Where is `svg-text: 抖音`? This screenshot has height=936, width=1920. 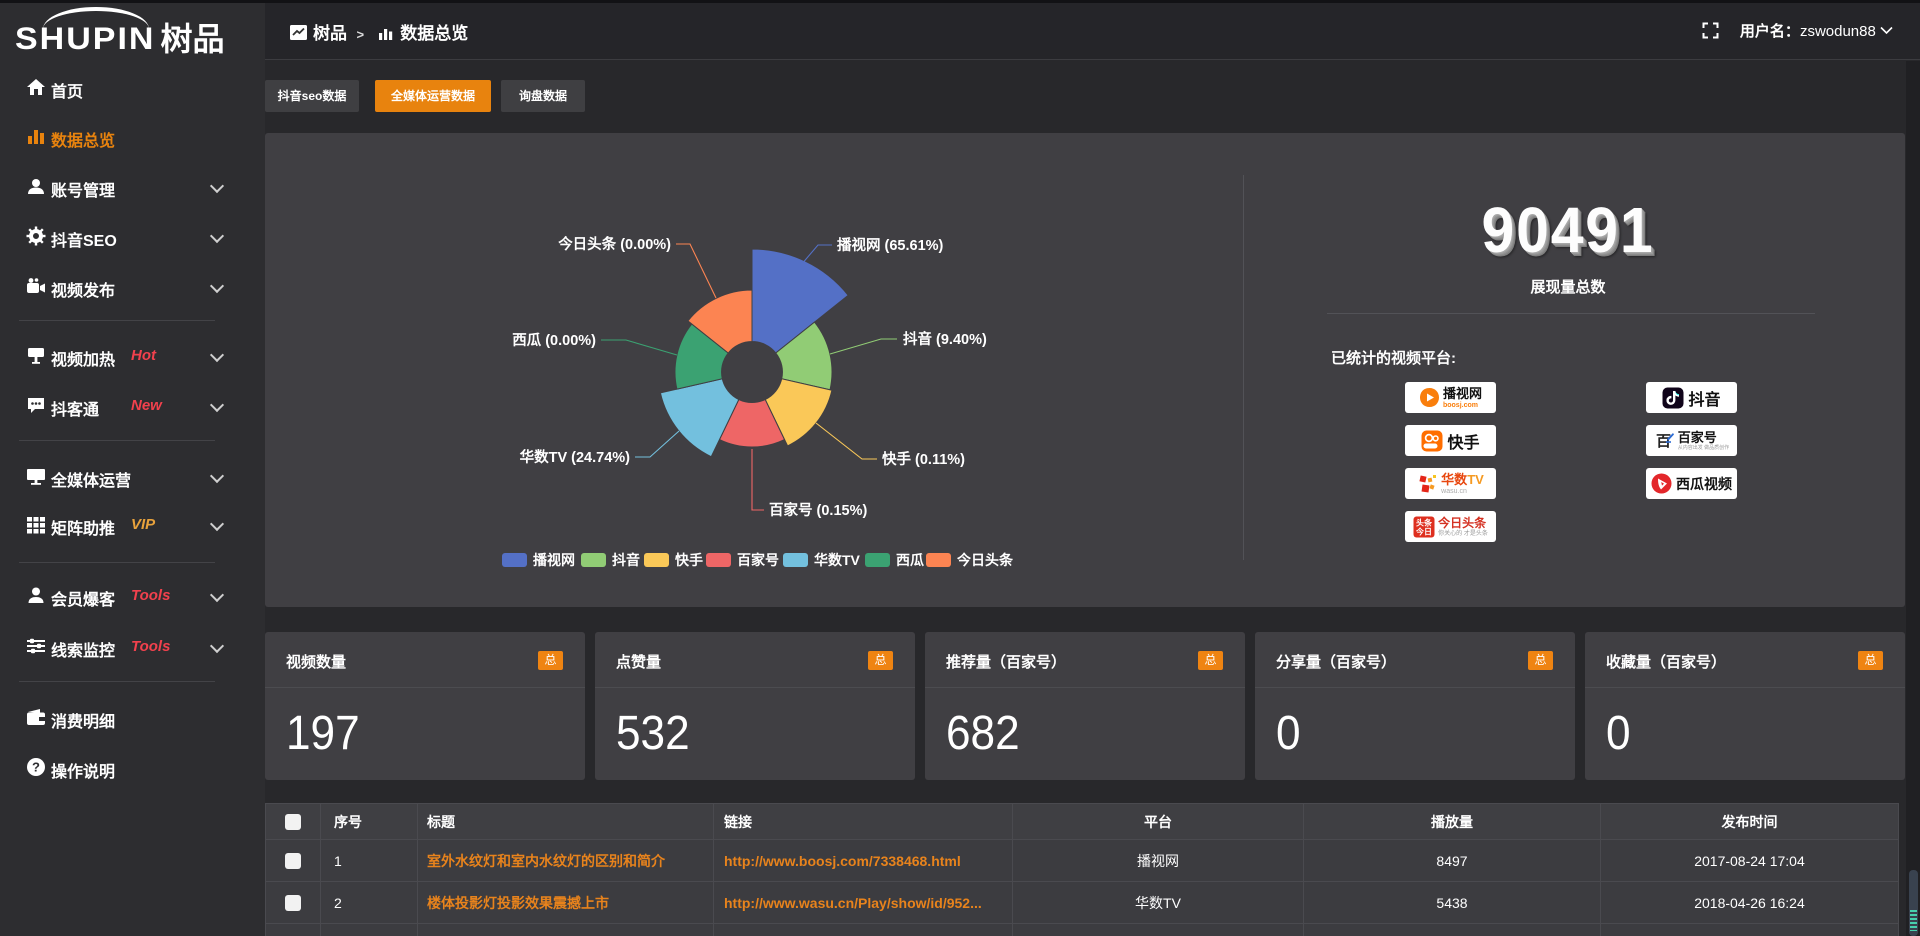 svg-text: 抖音 is located at coordinates (626, 560).